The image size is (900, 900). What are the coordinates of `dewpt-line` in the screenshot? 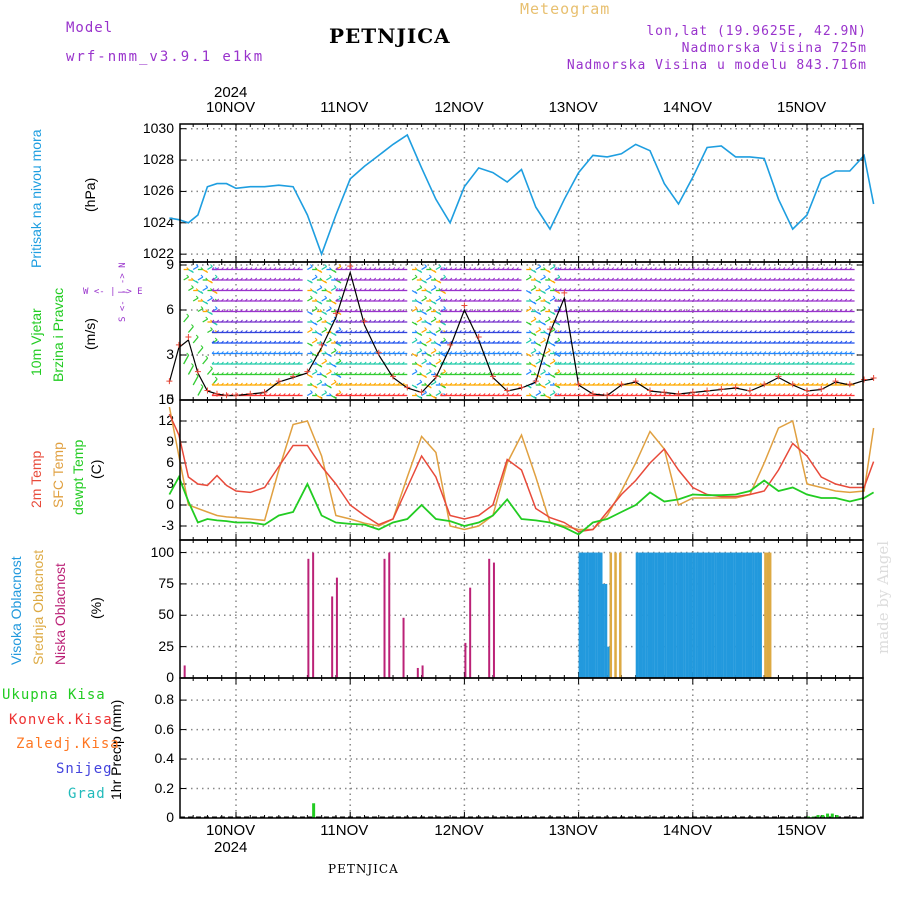 It's located at (521, 505).